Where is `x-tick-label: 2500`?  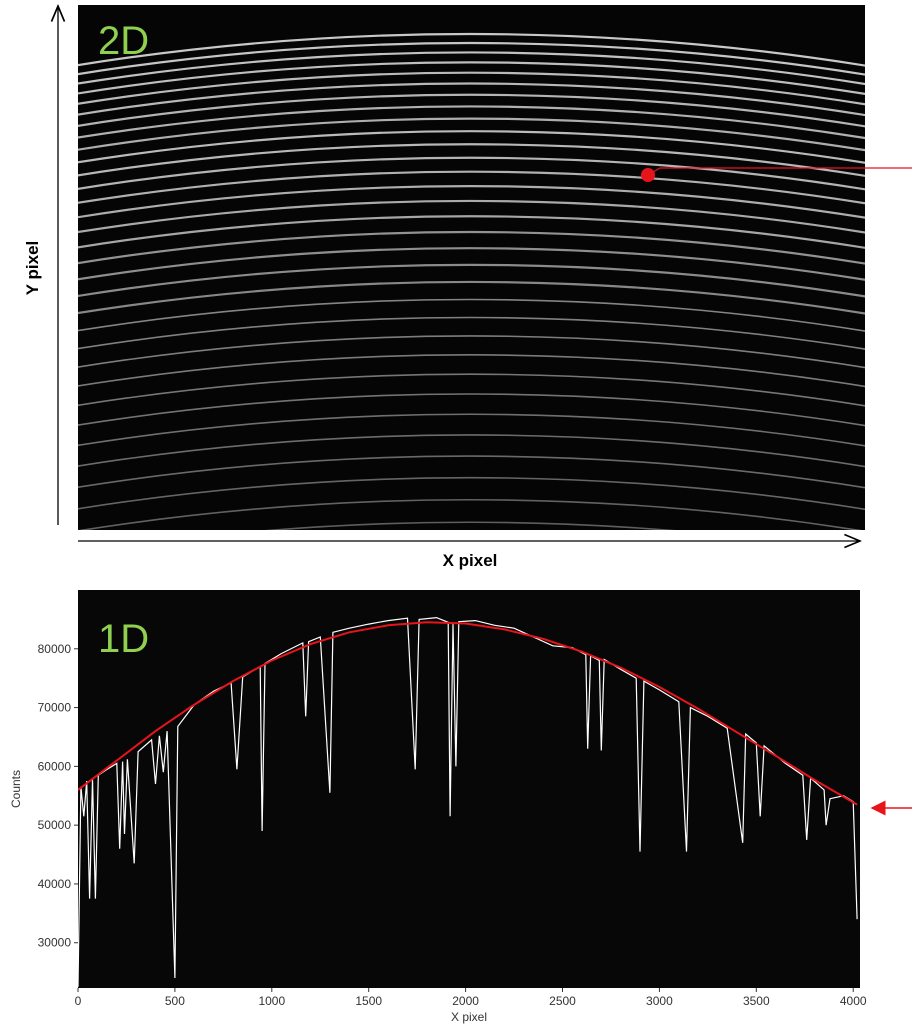
x-tick-label: 2500 is located at coordinates (562, 1001).